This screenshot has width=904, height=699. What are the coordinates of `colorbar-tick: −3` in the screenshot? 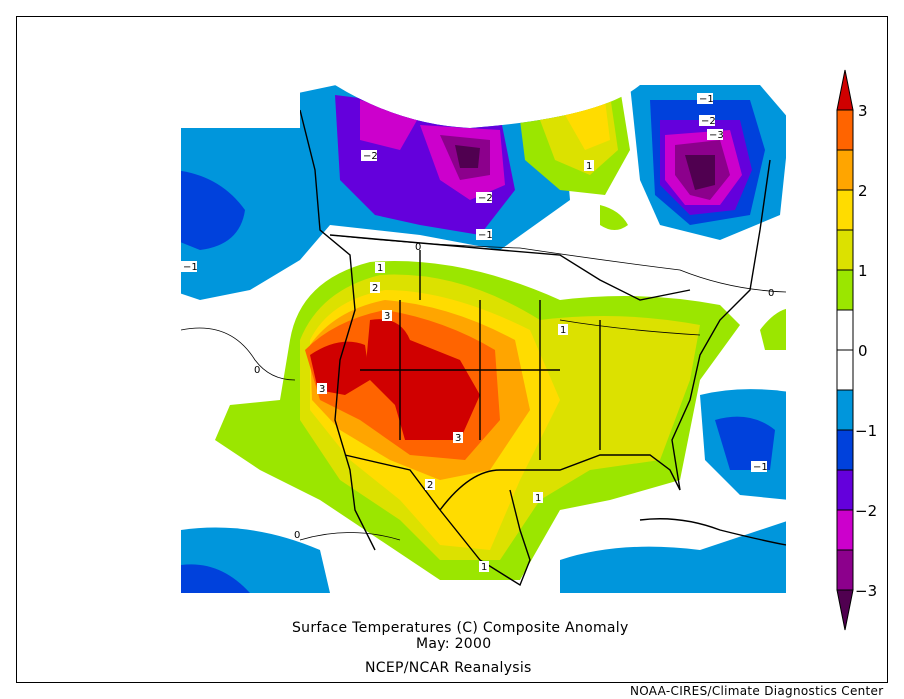 It's located at (866, 591).